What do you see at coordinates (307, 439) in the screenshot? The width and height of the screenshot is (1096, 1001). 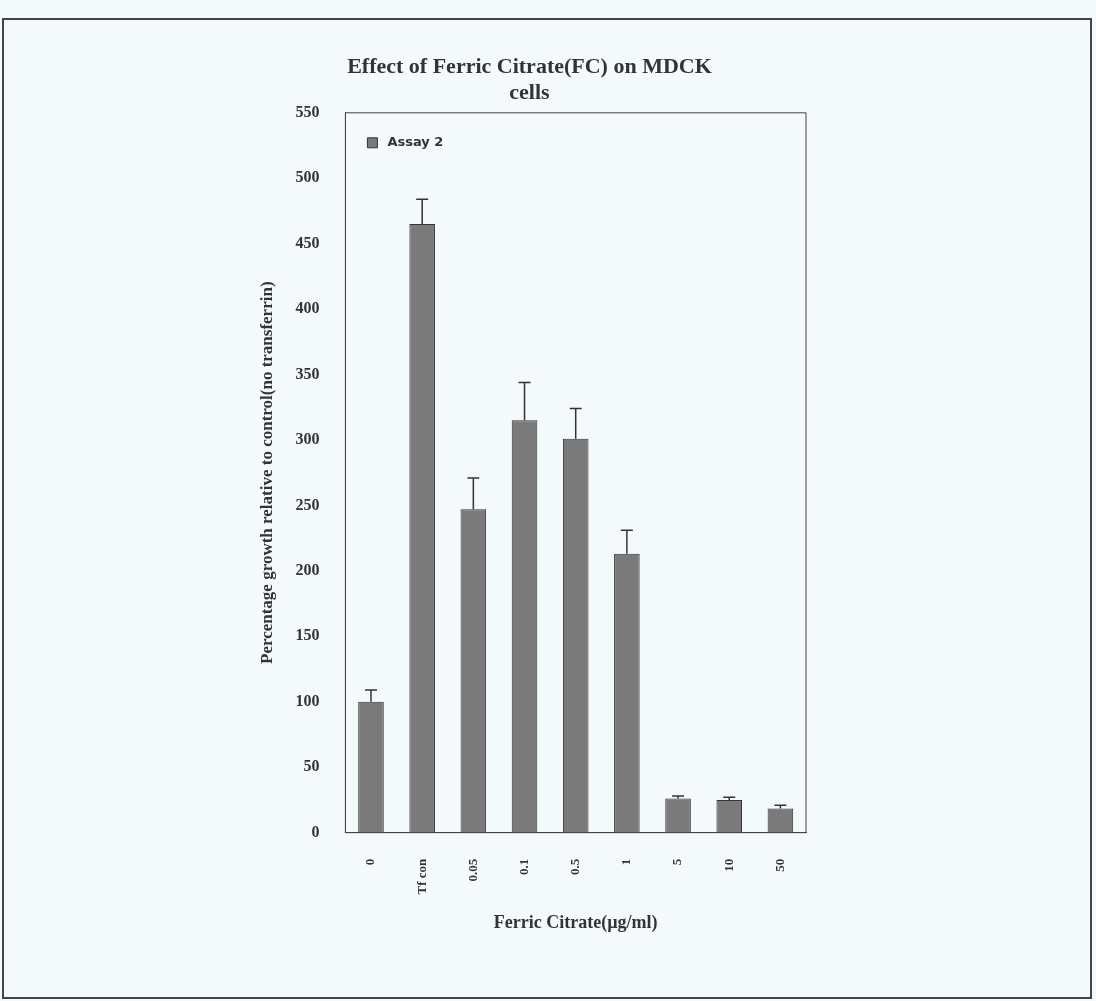 I see `y-tick-label: 300` at bounding box center [307, 439].